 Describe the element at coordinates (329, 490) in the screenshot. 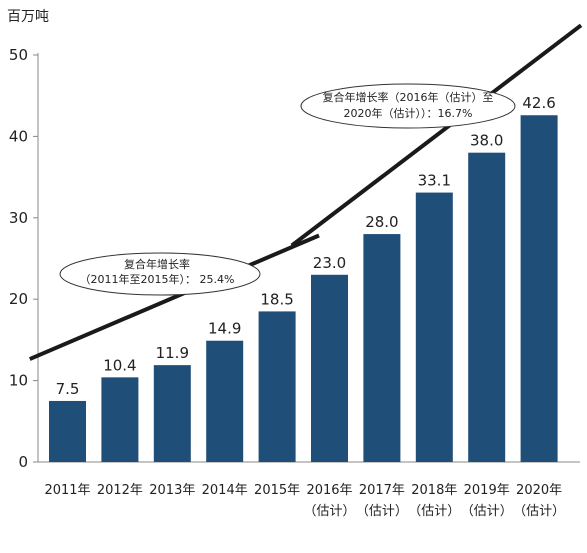

I see `x-tick-label: 2016年` at that location.